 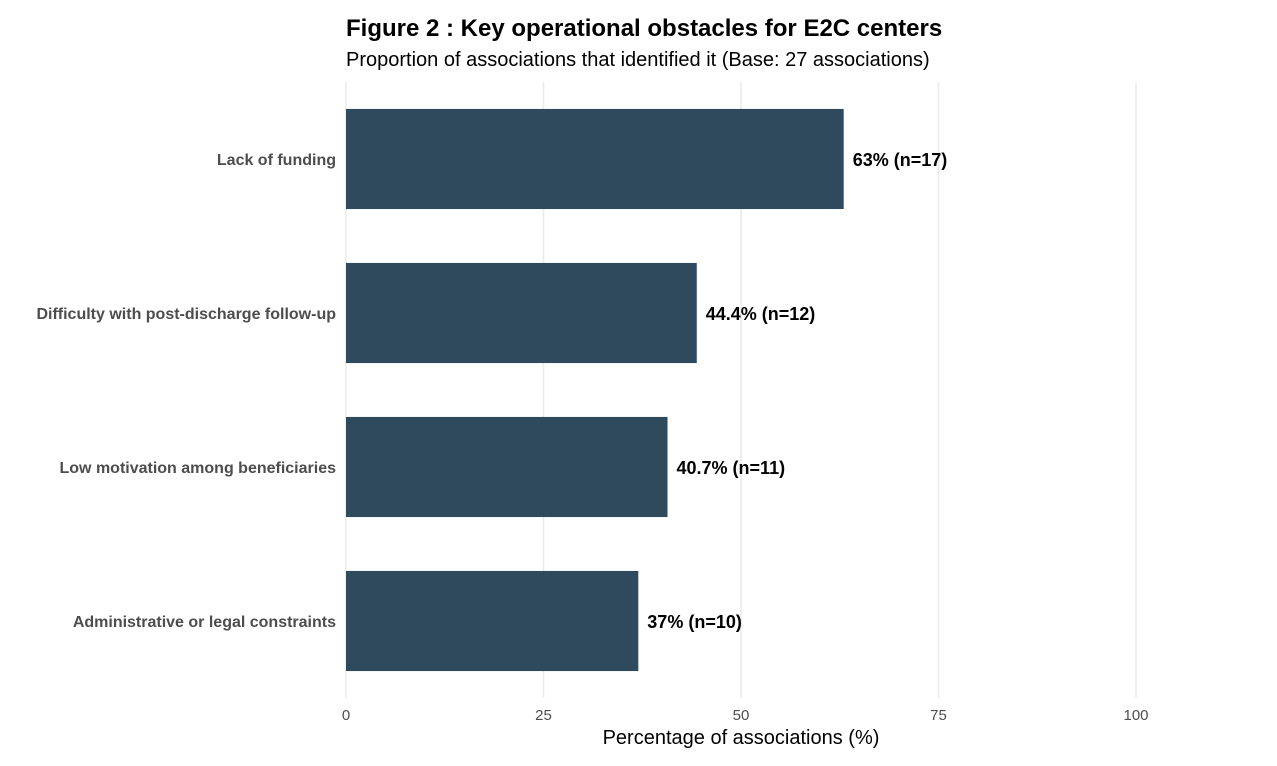 What do you see at coordinates (938, 715) in the screenshot?
I see `x-tick-label: 75` at bounding box center [938, 715].